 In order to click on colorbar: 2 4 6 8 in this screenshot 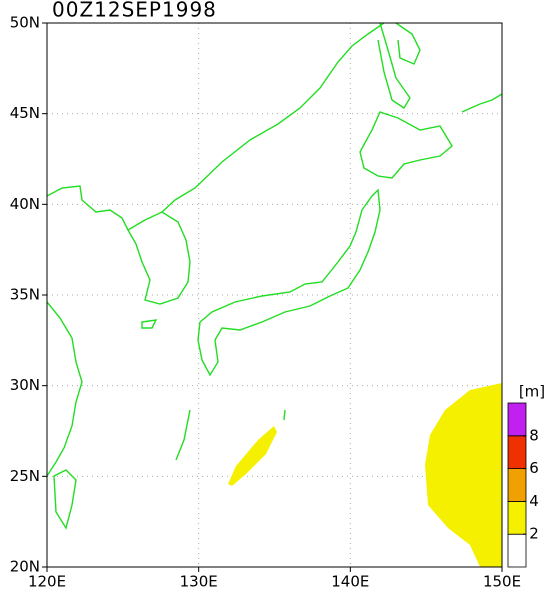, I will do `click(523, 485)`.